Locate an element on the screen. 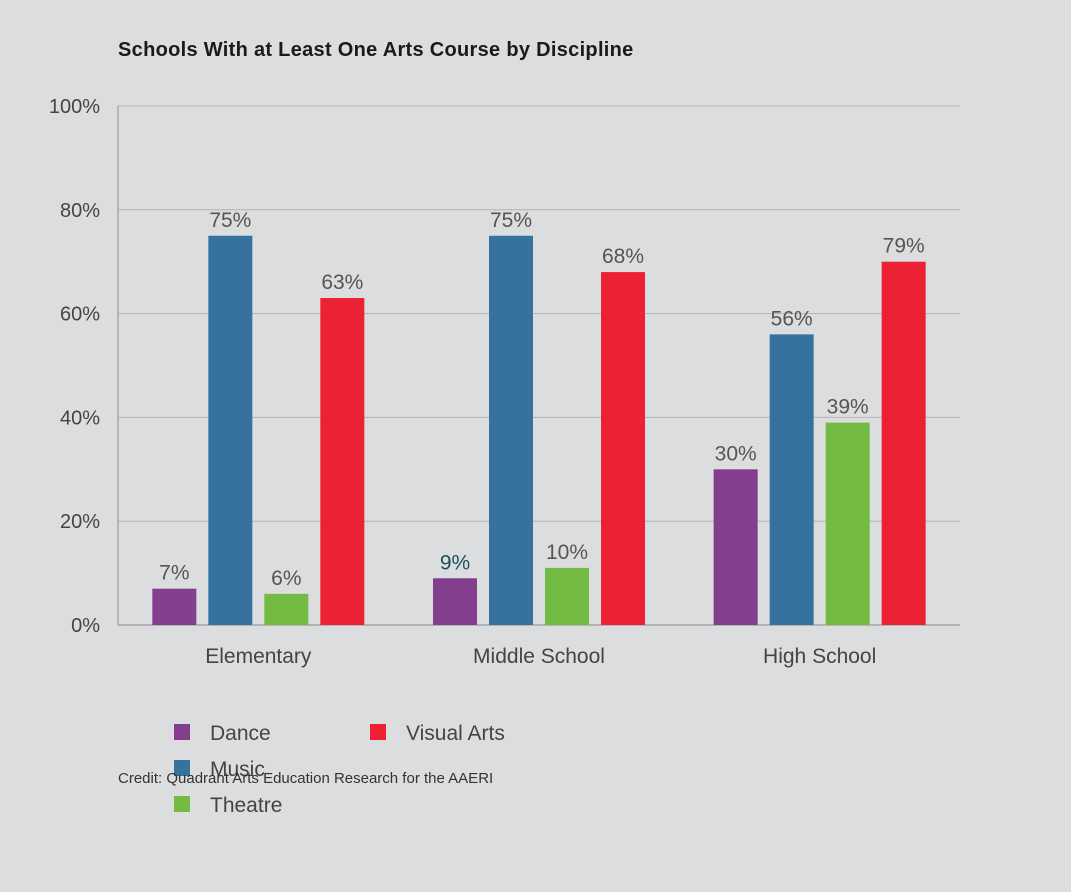 The height and width of the screenshot is (892, 1071). y-tick-label: 100% is located at coordinates (74, 107).